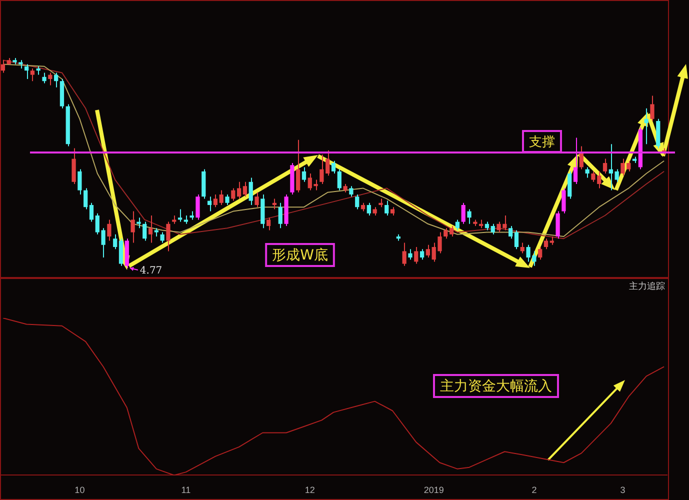 The height and width of the screenshot is (500, 689). I want to click on x-tick-label: 11, so click(186, 490).